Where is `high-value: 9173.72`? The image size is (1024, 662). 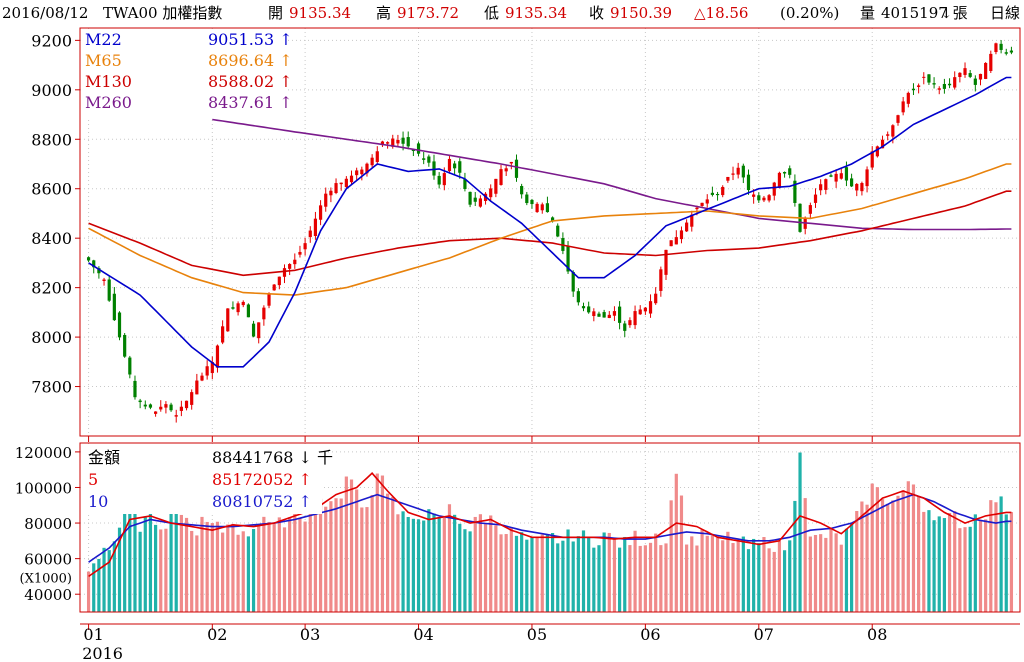 high-value: 9173.72 is located at coordinates (428, 13).